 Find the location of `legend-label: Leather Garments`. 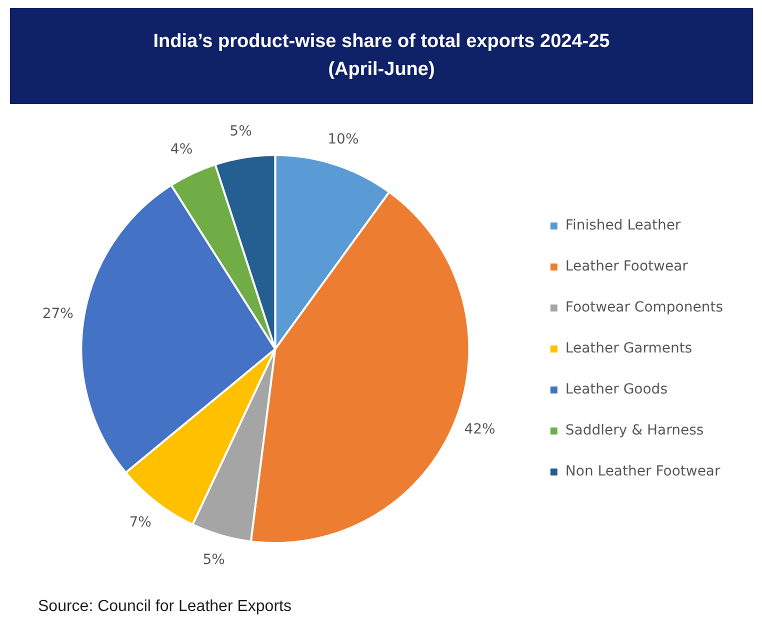

legend-label: Leather Garments is located at coordinates (628, 348).